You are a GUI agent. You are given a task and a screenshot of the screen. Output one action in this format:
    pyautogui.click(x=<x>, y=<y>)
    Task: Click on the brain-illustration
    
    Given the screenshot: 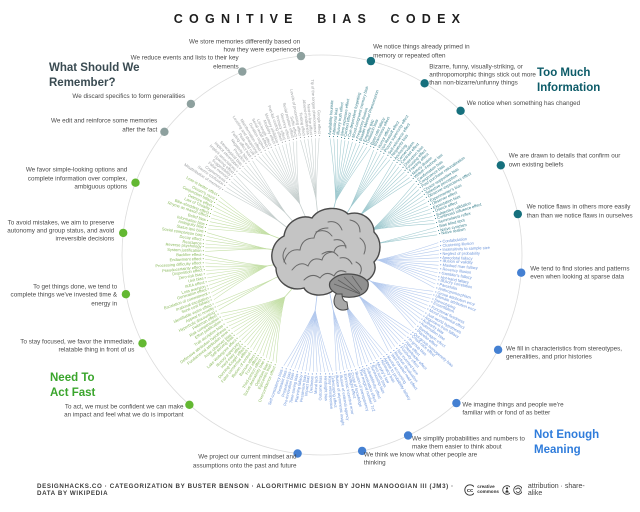 What is the action you would take?
    pyautogui.click(x=326, y=259)
    